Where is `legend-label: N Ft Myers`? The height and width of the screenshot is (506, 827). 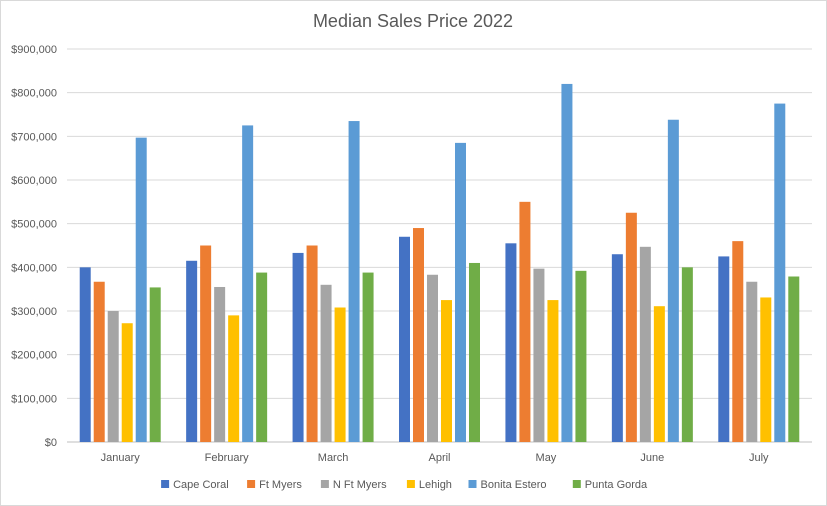
legend-label: N Ft Myers is located at coordinates (360, 485).